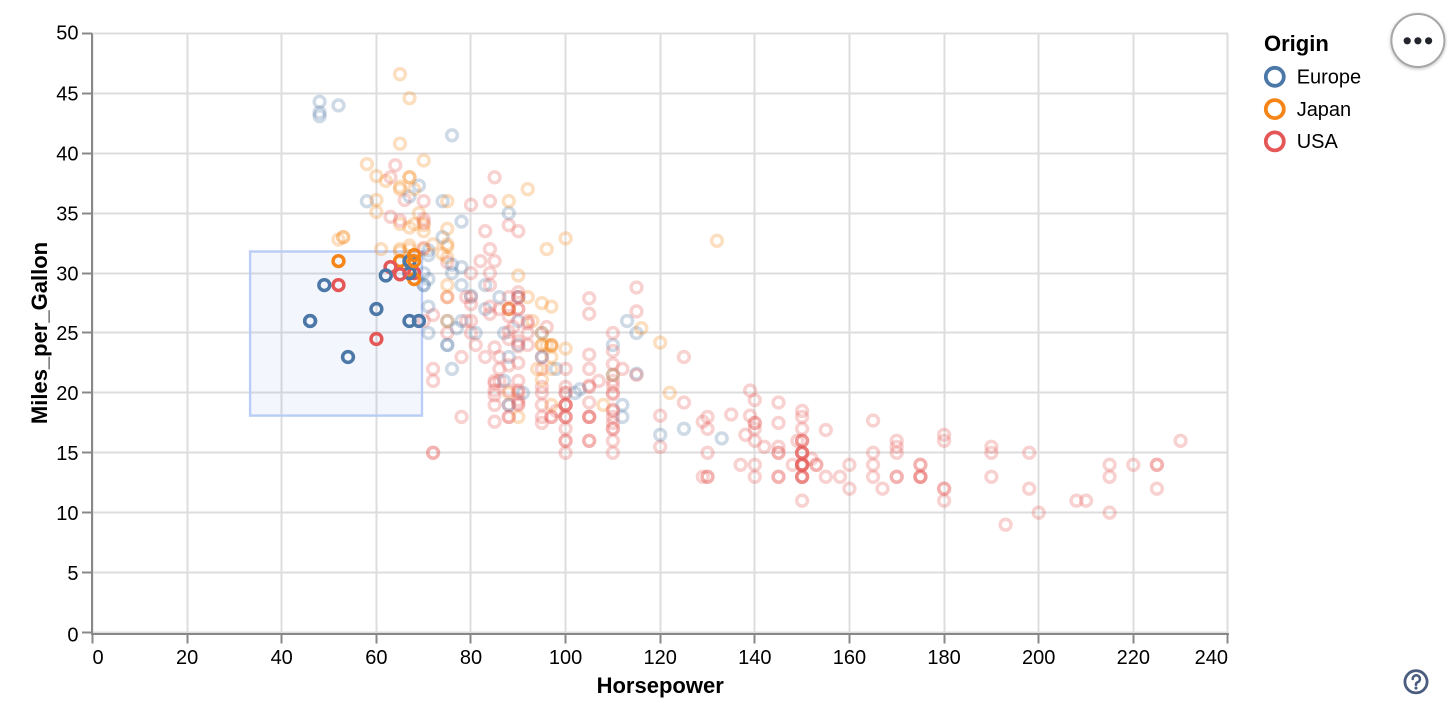  What do you see at coordinates (1318, 142) in the screenshot?
I see `svg-text: USA` at bounding box center [1318, 142].